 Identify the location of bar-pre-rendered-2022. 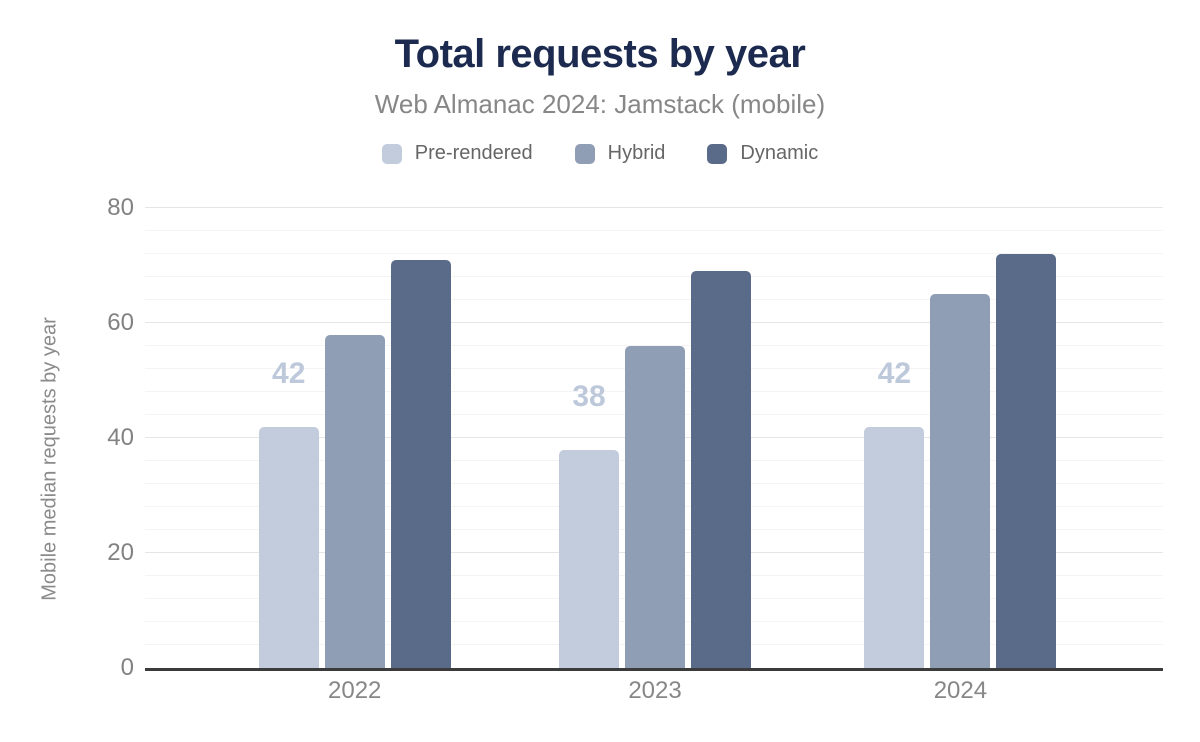
(288, 547).